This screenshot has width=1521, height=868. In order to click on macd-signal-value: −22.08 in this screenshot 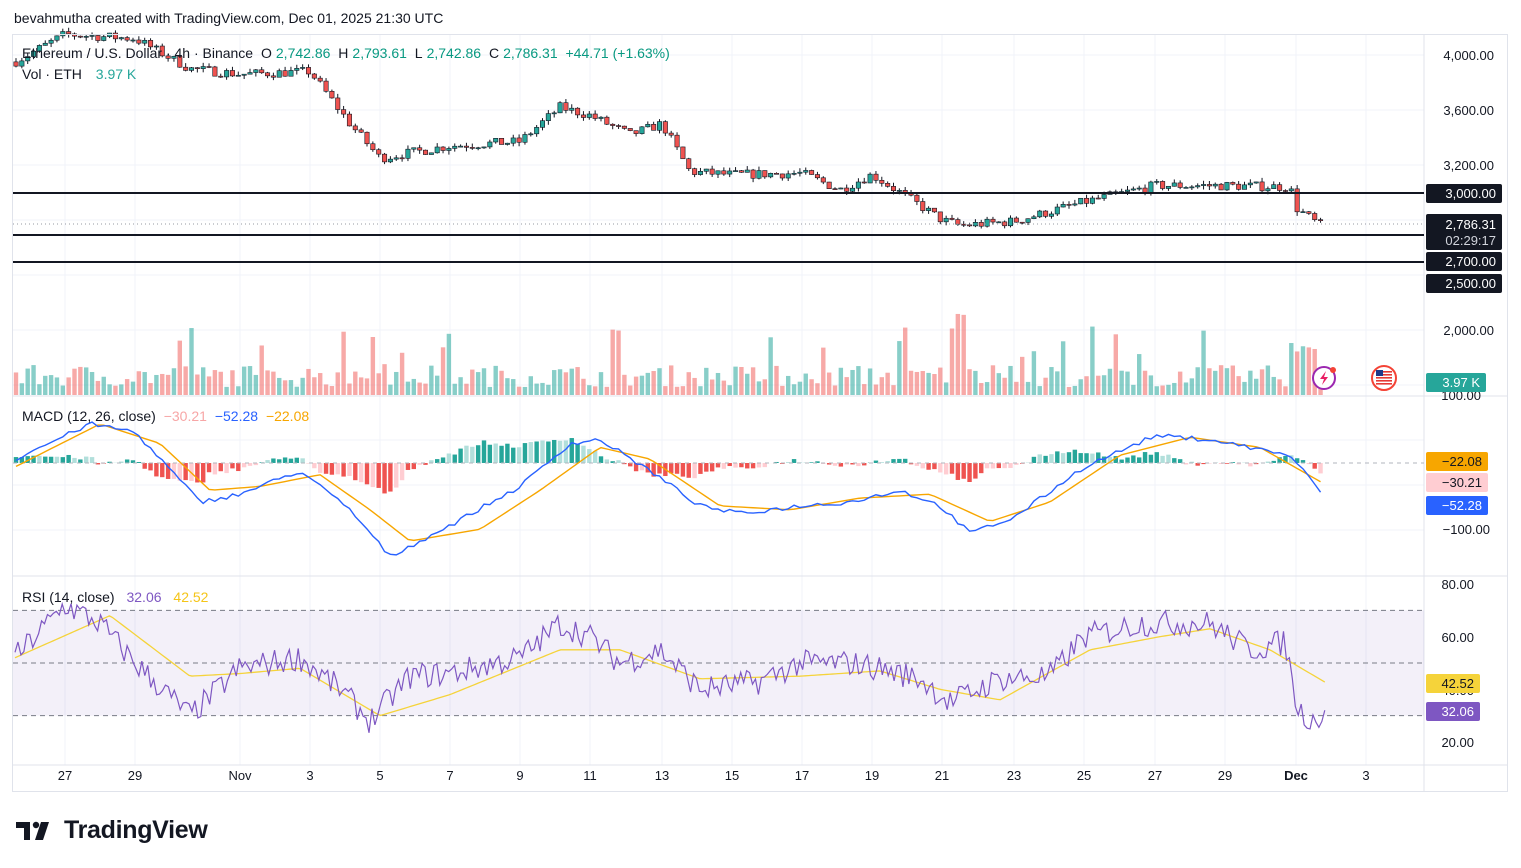, I will do `click(287, 416)`.